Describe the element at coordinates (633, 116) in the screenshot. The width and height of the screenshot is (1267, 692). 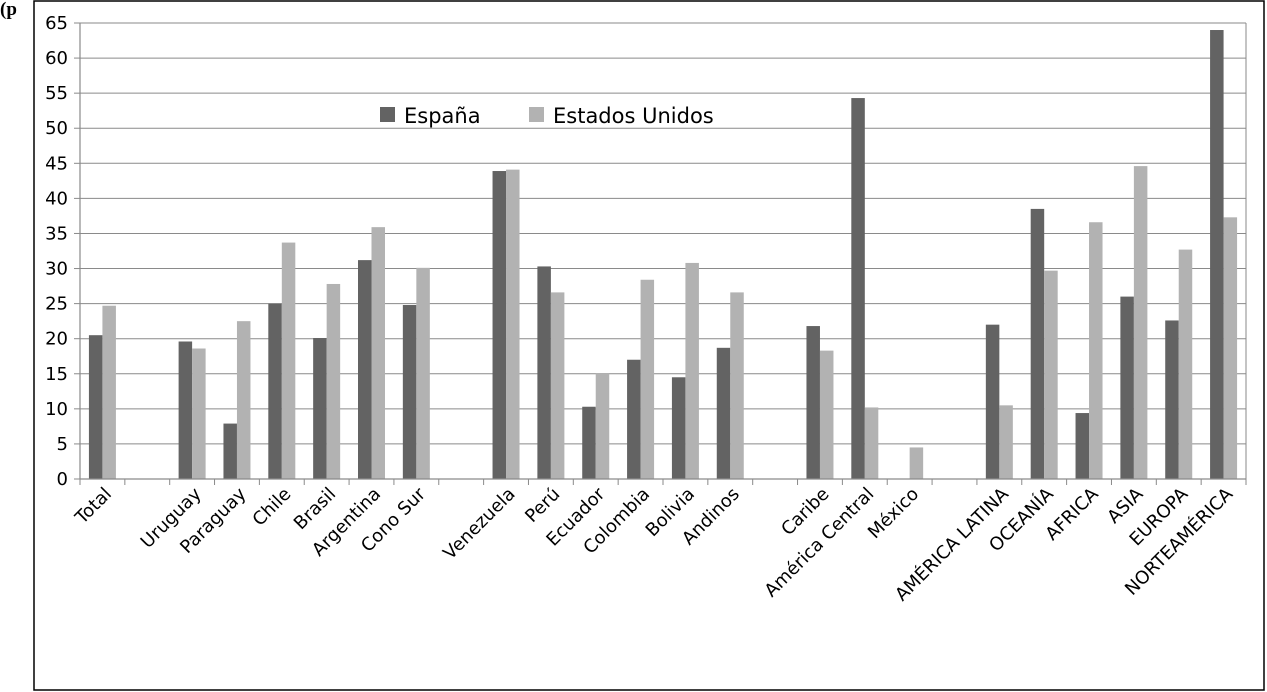
I see `legend-label: Estados Unidos` at that location.